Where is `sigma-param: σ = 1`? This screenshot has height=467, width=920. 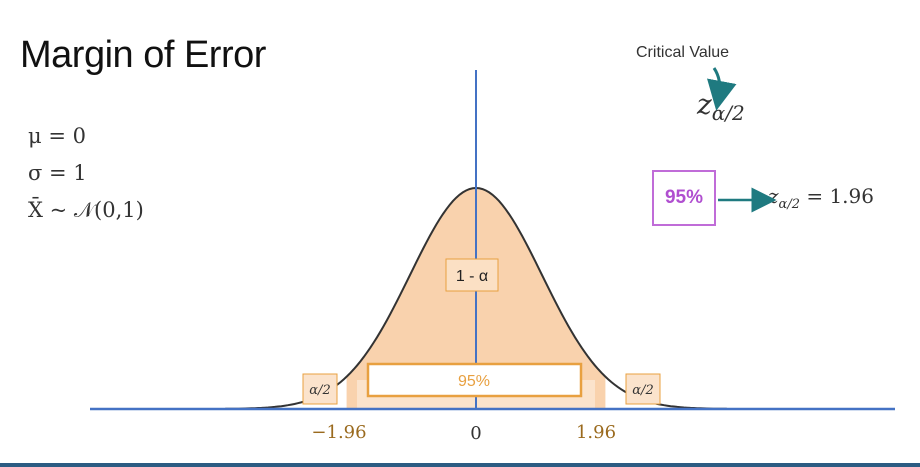 sigma-param: σ = 1 is located at coordinates (57, 173).